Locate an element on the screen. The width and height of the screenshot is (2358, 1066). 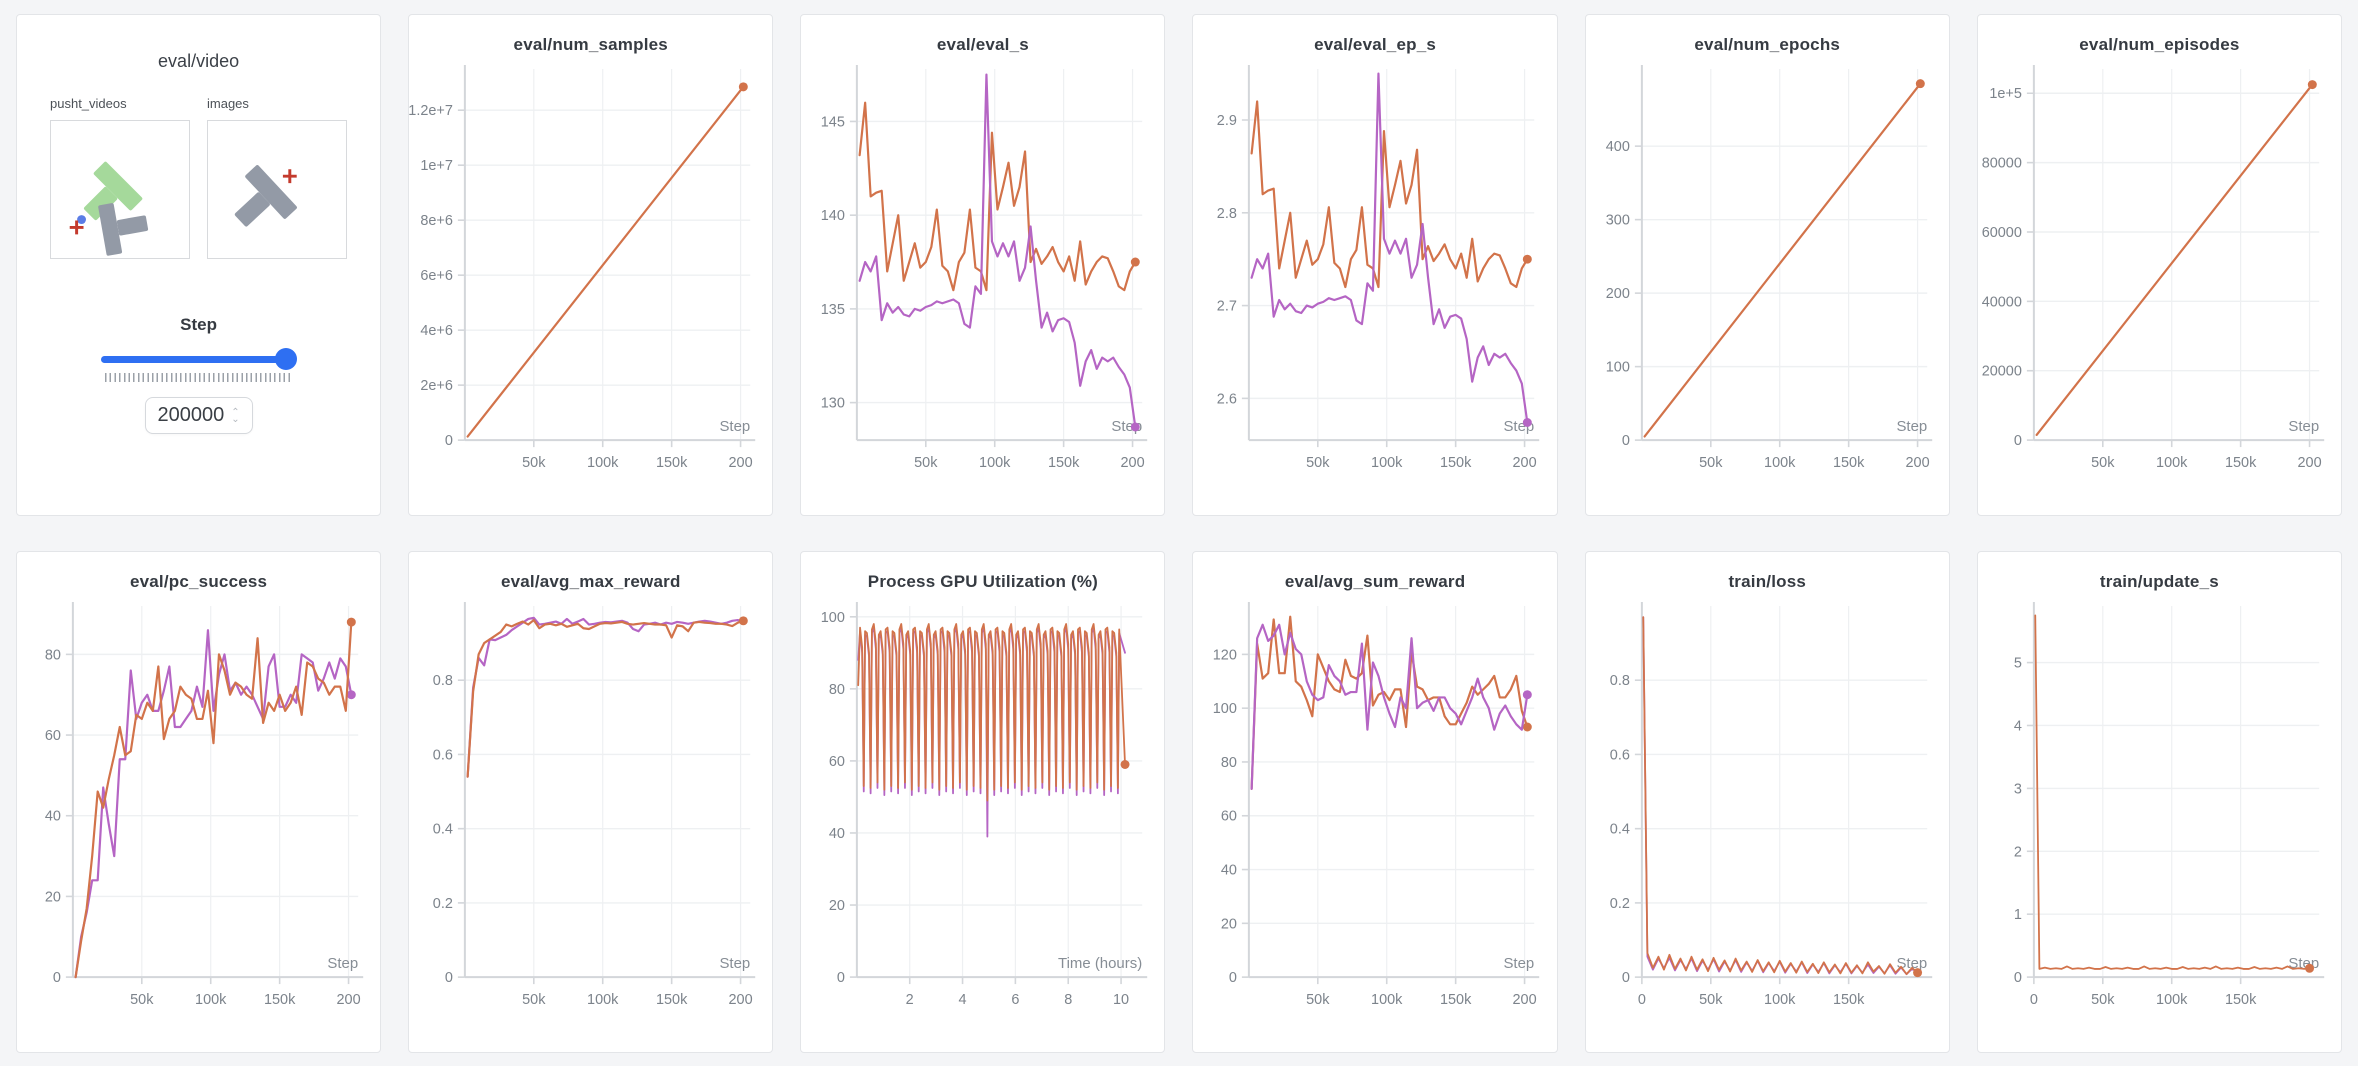
chart-title: eval/avg_sum_reward is located at coordinates (1375, 581).